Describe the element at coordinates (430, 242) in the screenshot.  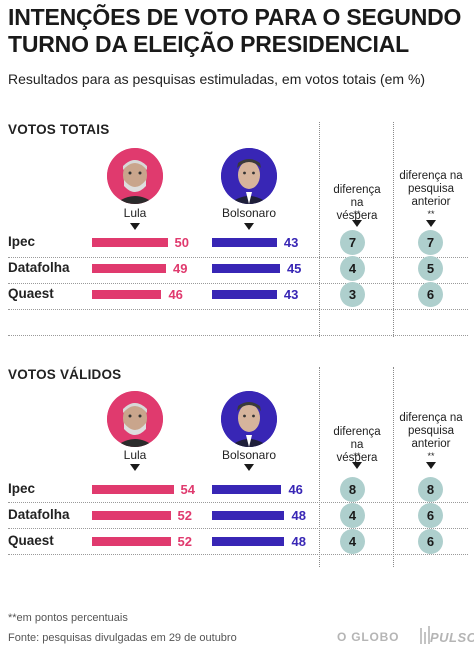
I see `diff-prev-circle: 7` at that location.